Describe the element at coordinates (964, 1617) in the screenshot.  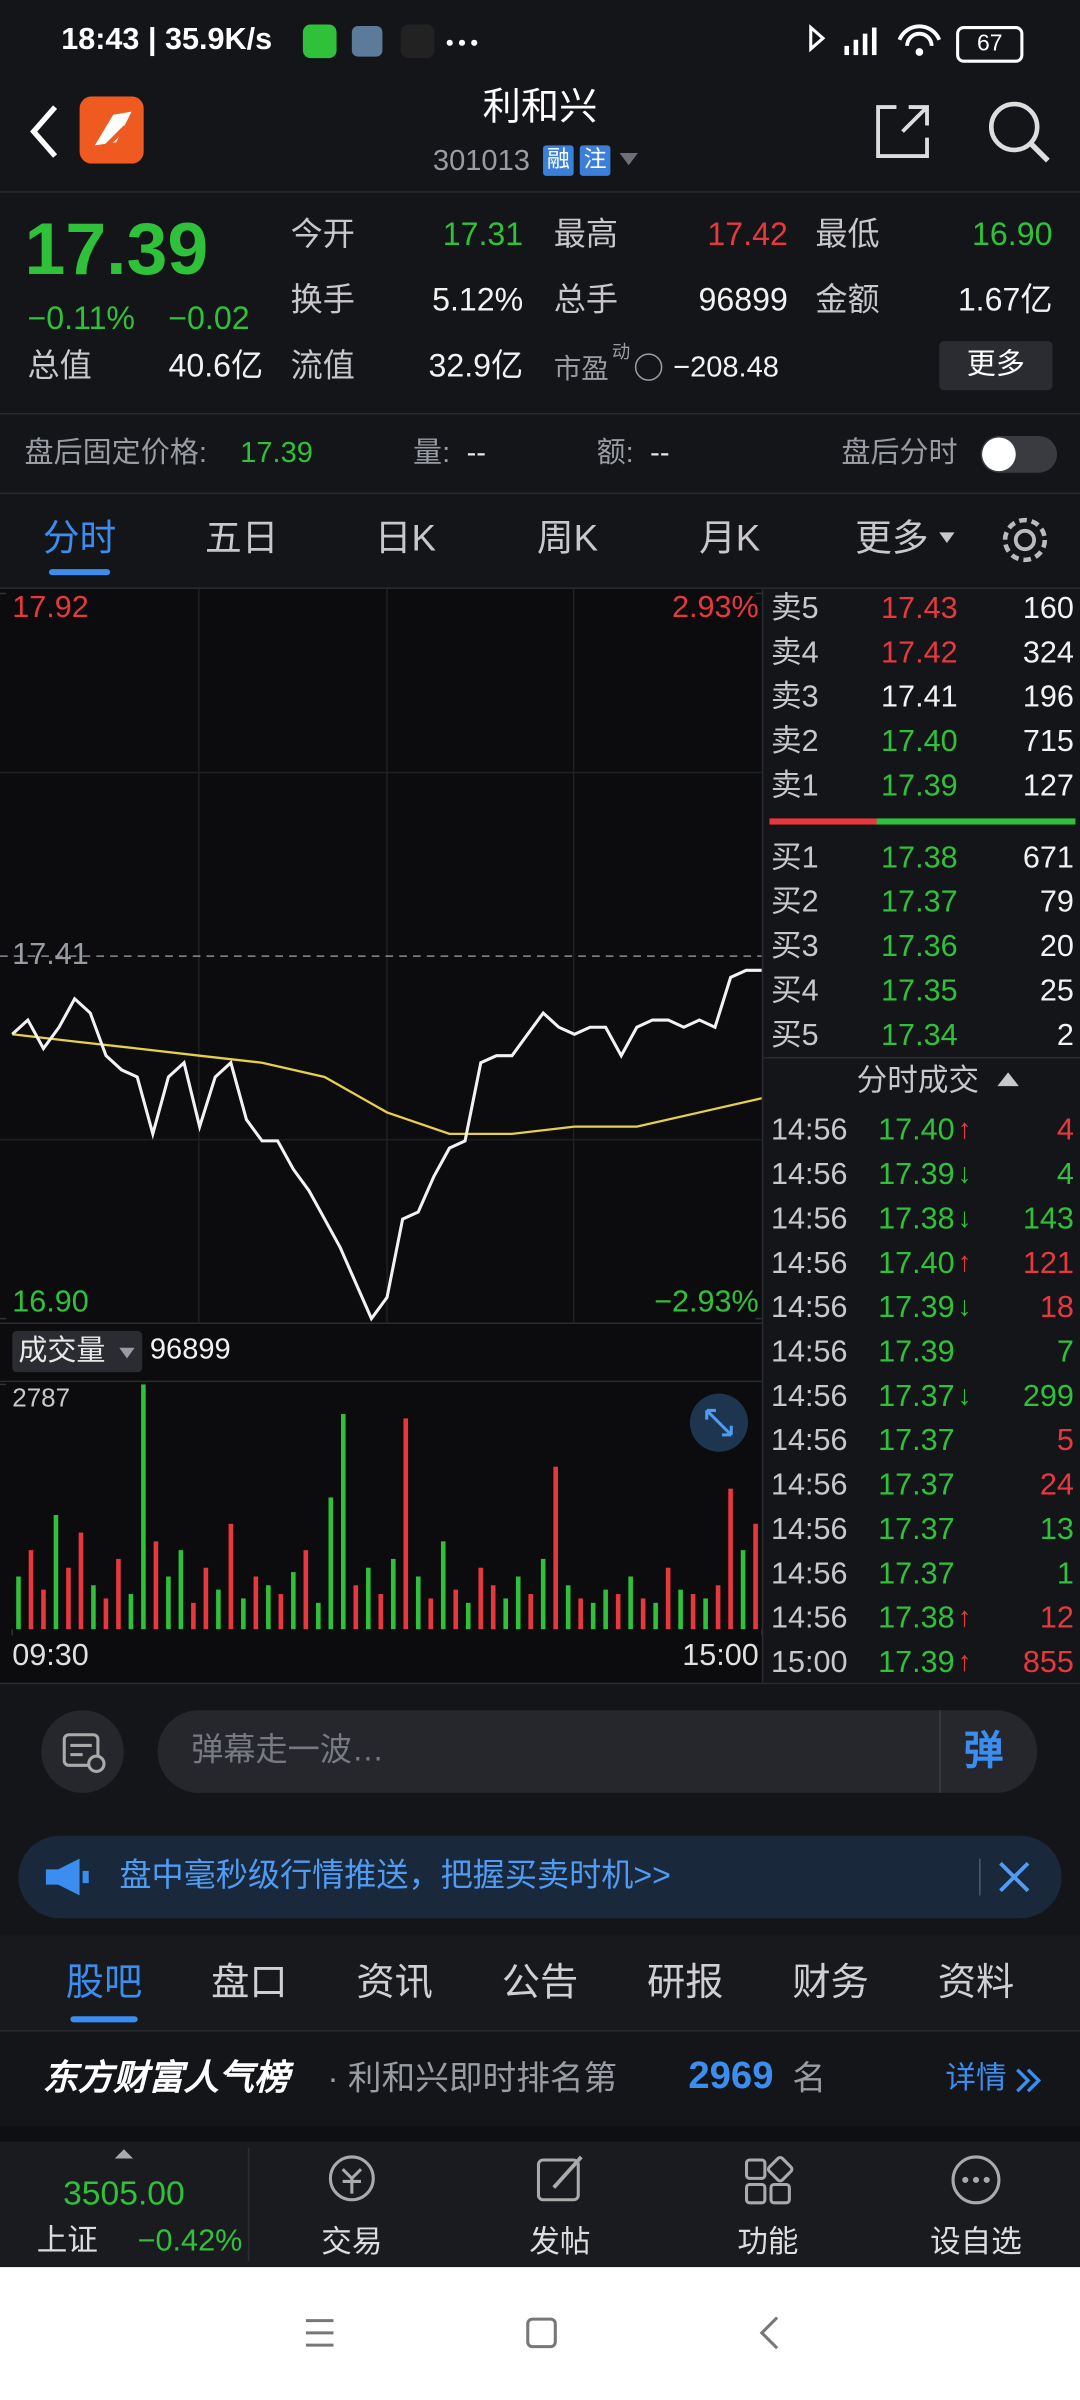
I see `trade-arrow: ↑` at that location.